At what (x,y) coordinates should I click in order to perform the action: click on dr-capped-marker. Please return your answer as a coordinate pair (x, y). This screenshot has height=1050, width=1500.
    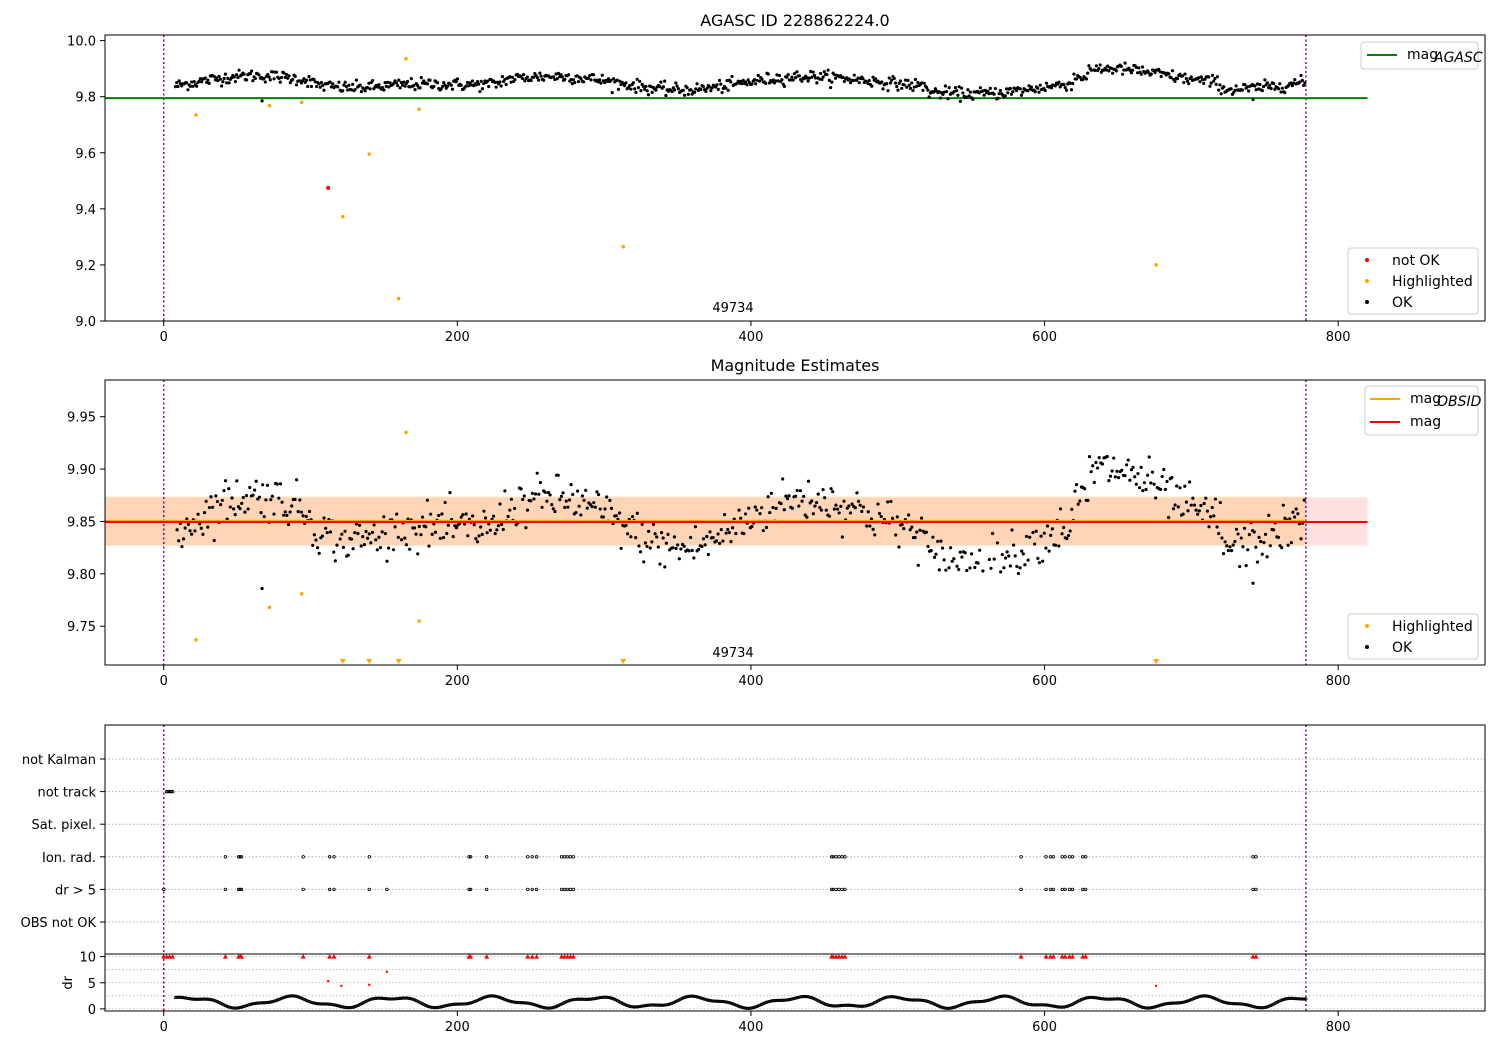
    Looking at the image, I should click on (334, 956).